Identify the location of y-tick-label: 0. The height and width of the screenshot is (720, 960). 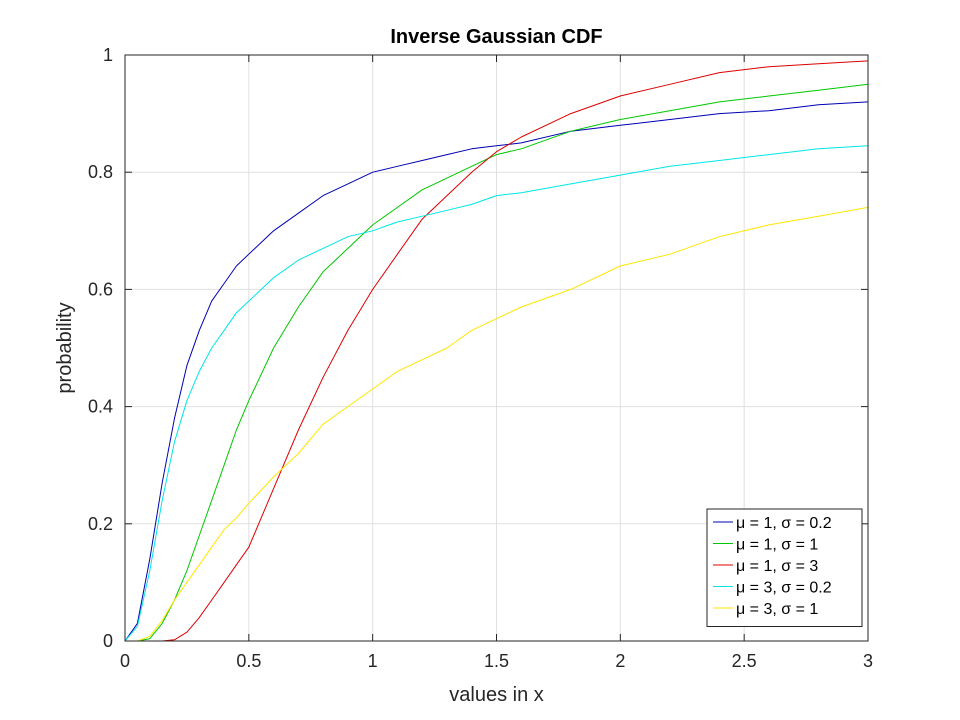
(108, 641).